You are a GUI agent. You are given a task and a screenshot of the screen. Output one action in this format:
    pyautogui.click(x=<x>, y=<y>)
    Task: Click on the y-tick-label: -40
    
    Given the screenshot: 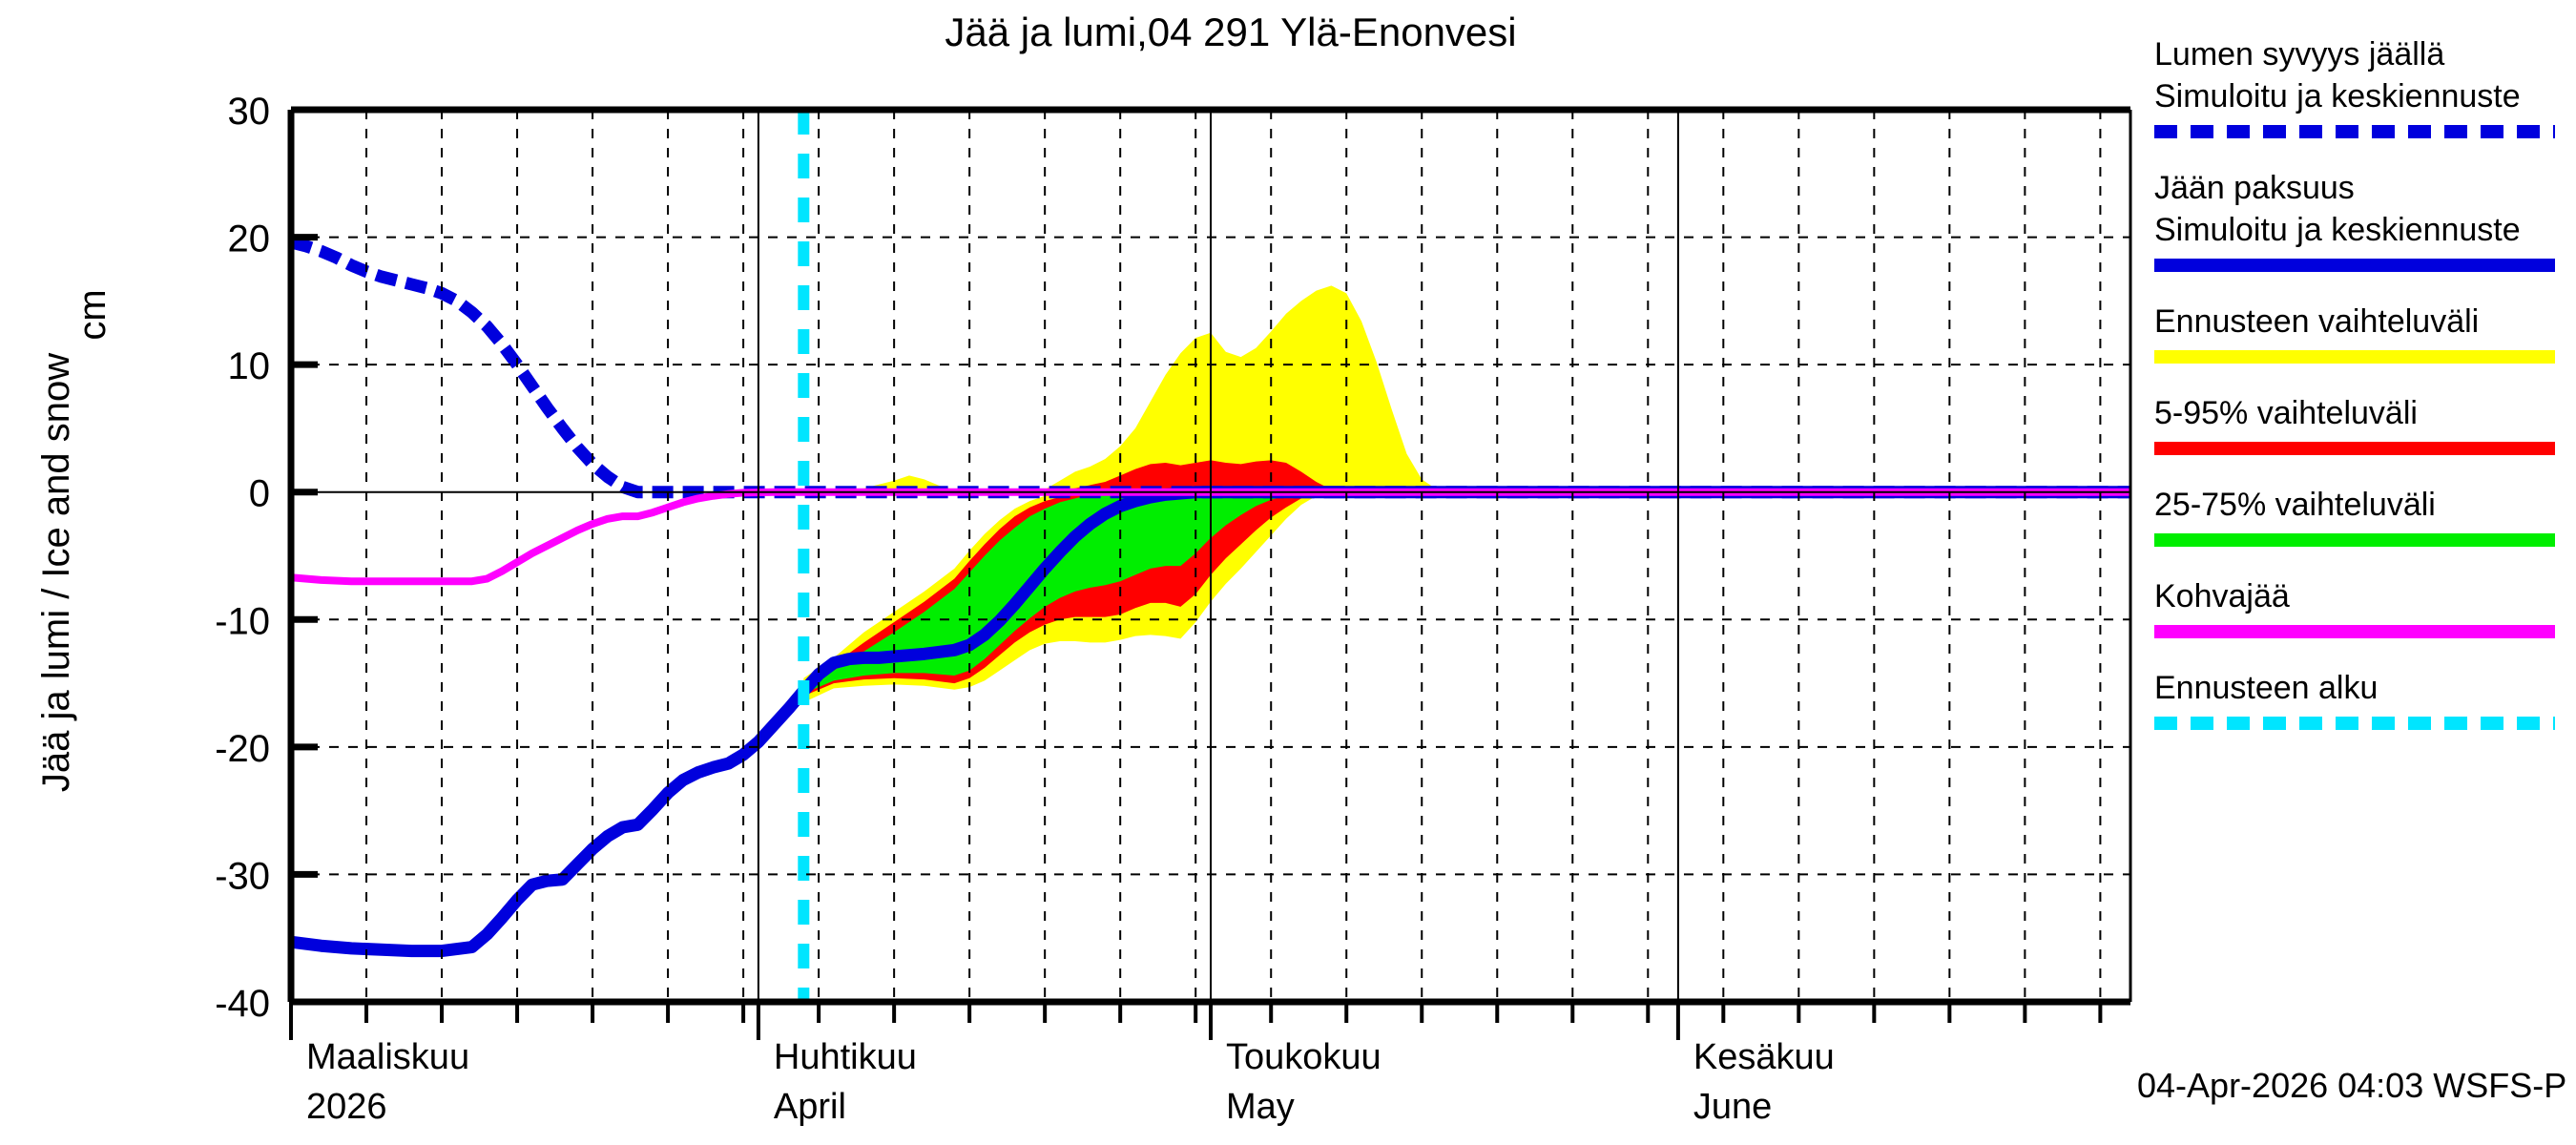 What is the action you would take?
    pyautogui.click(x=242, y=1004)
    